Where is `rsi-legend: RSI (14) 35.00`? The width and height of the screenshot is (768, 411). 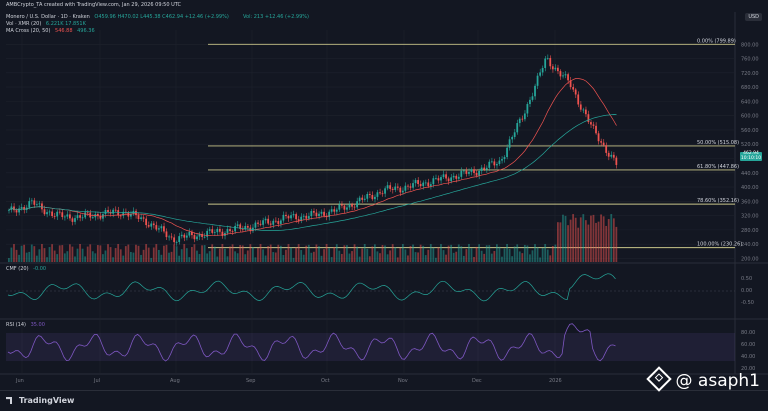
rsi-legend: RSI (14) 35.00 is located at coordinates (25, 325).